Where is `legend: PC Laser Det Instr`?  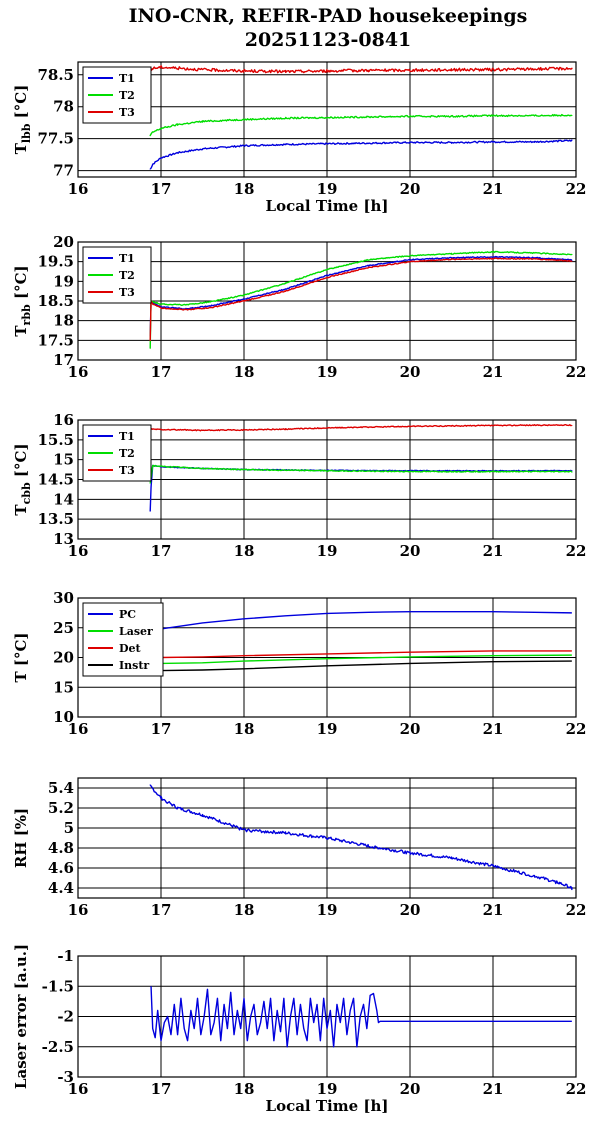 legend: PC Laser Det Instr is located at coordinates (123, 639).